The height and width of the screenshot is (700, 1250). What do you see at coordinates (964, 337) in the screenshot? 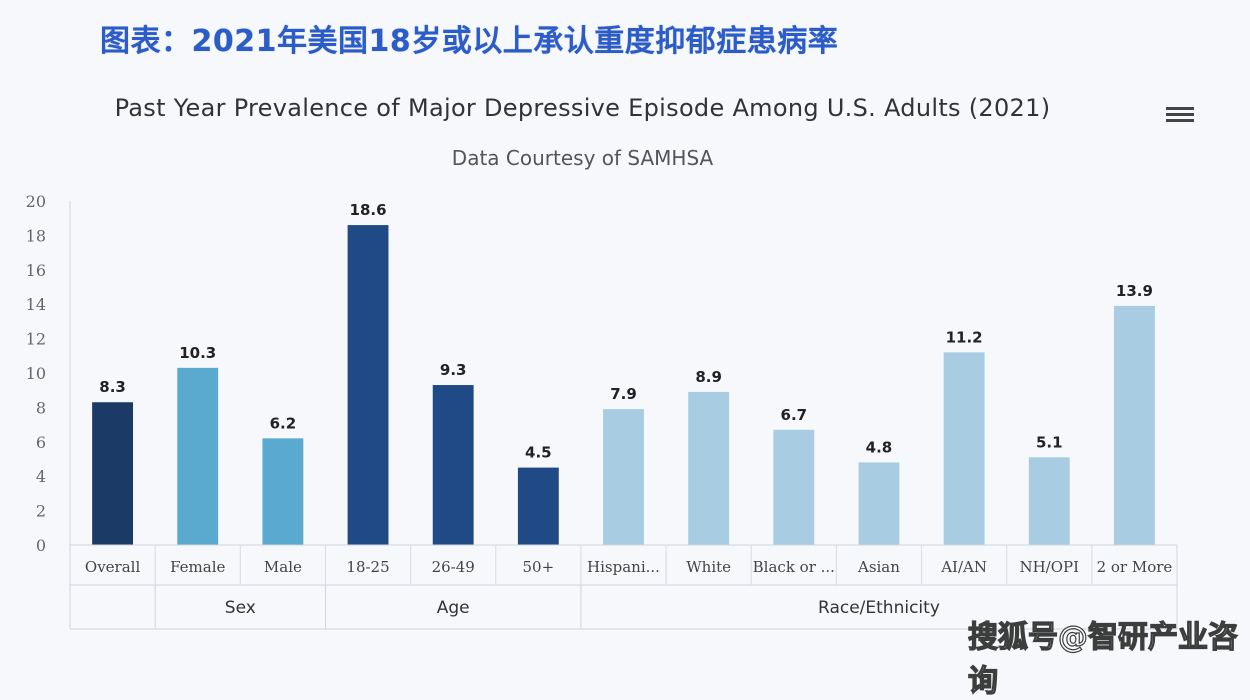
I see `data-label: 11.2` at bounding box center [964, 337].